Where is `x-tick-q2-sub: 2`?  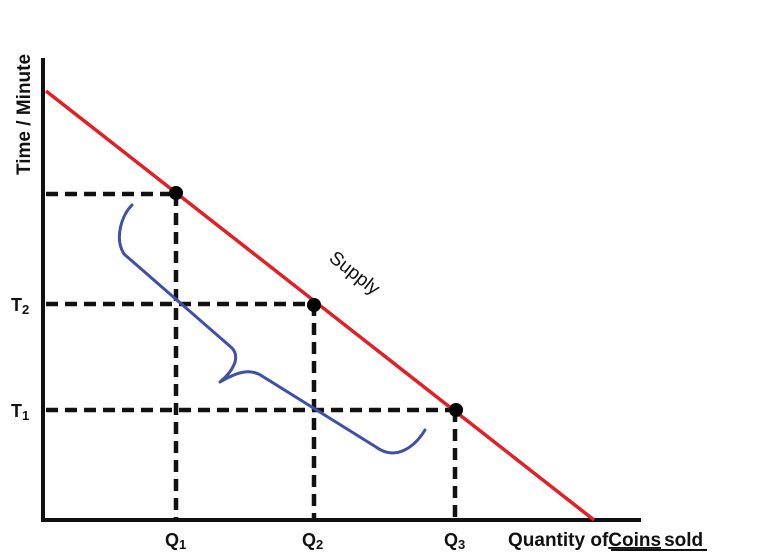 x-tick-q2-sub: 2 is located at coordinates (319, 544).